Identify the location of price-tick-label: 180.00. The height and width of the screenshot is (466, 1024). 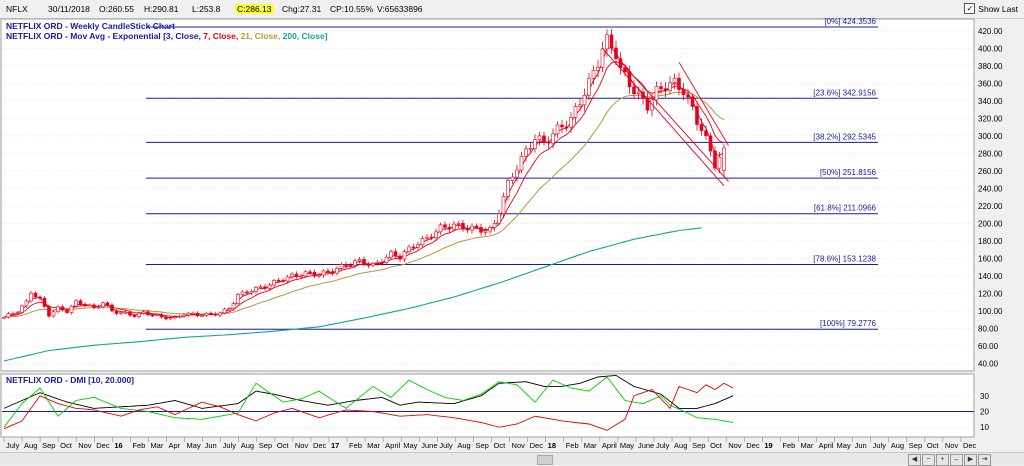
(990, 241).